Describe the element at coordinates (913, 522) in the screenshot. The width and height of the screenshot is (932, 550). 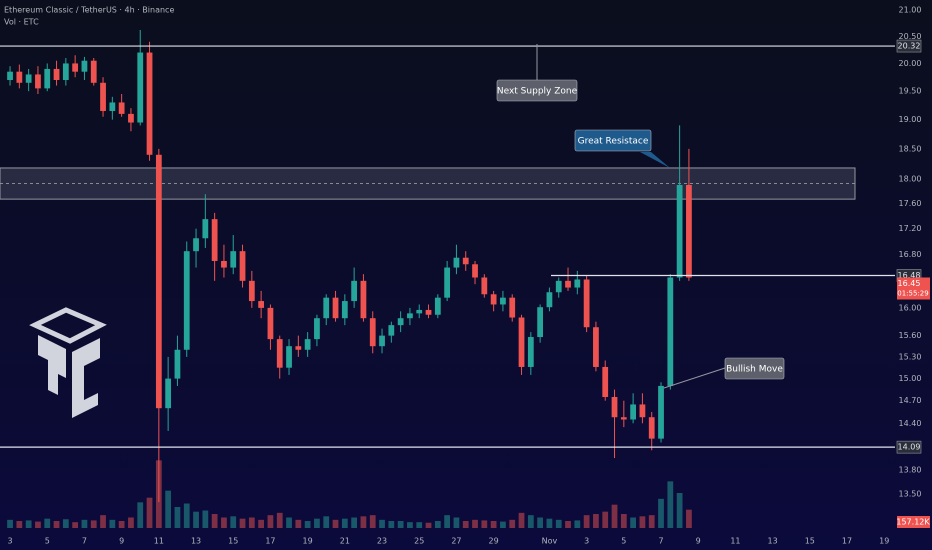
I see `volume-label: 157.12K` at that location.